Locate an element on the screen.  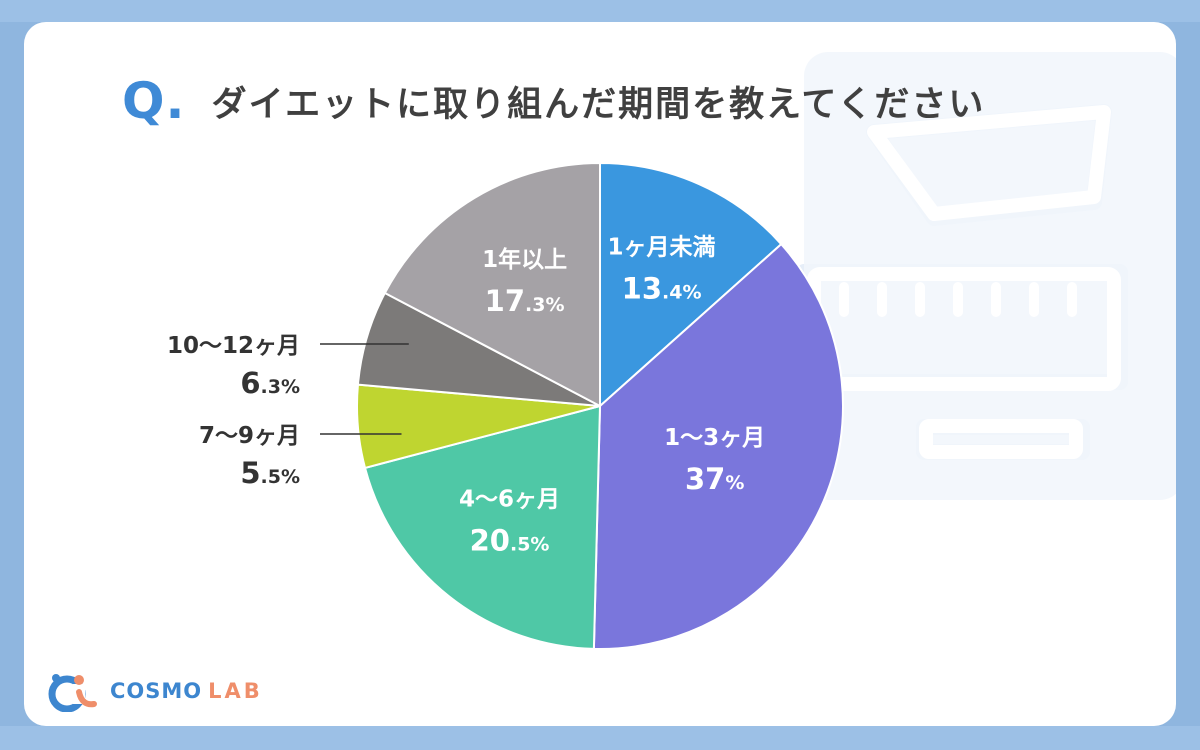
slice-value-label: 6.3% is located at coordinates (270, 383).